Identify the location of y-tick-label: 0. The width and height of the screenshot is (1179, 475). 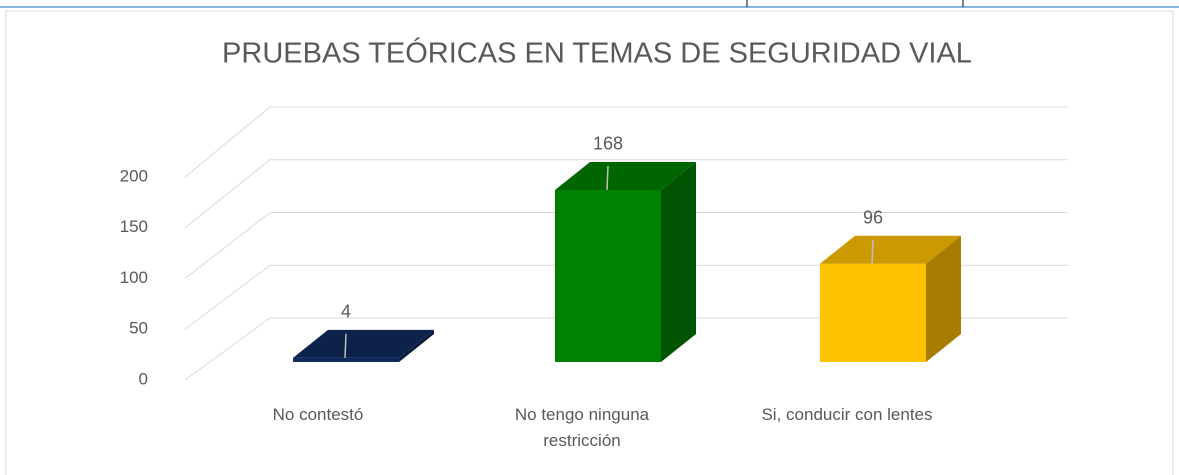
(143, 378).